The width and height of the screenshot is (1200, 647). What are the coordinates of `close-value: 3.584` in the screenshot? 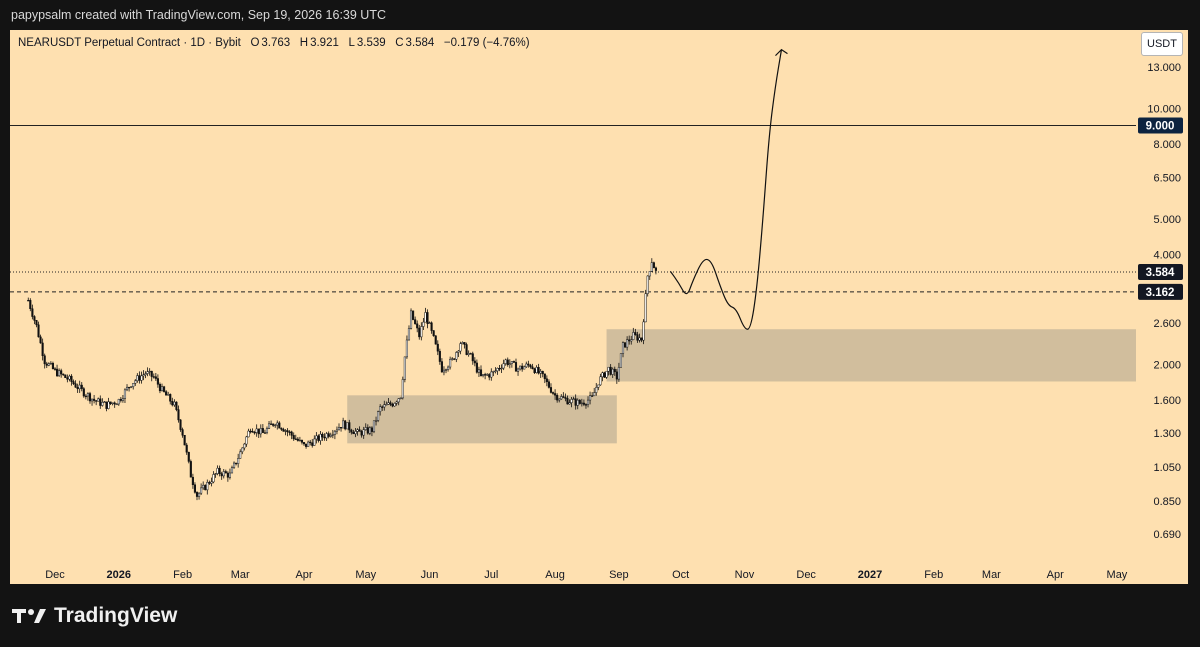 It's located at (420, 43).